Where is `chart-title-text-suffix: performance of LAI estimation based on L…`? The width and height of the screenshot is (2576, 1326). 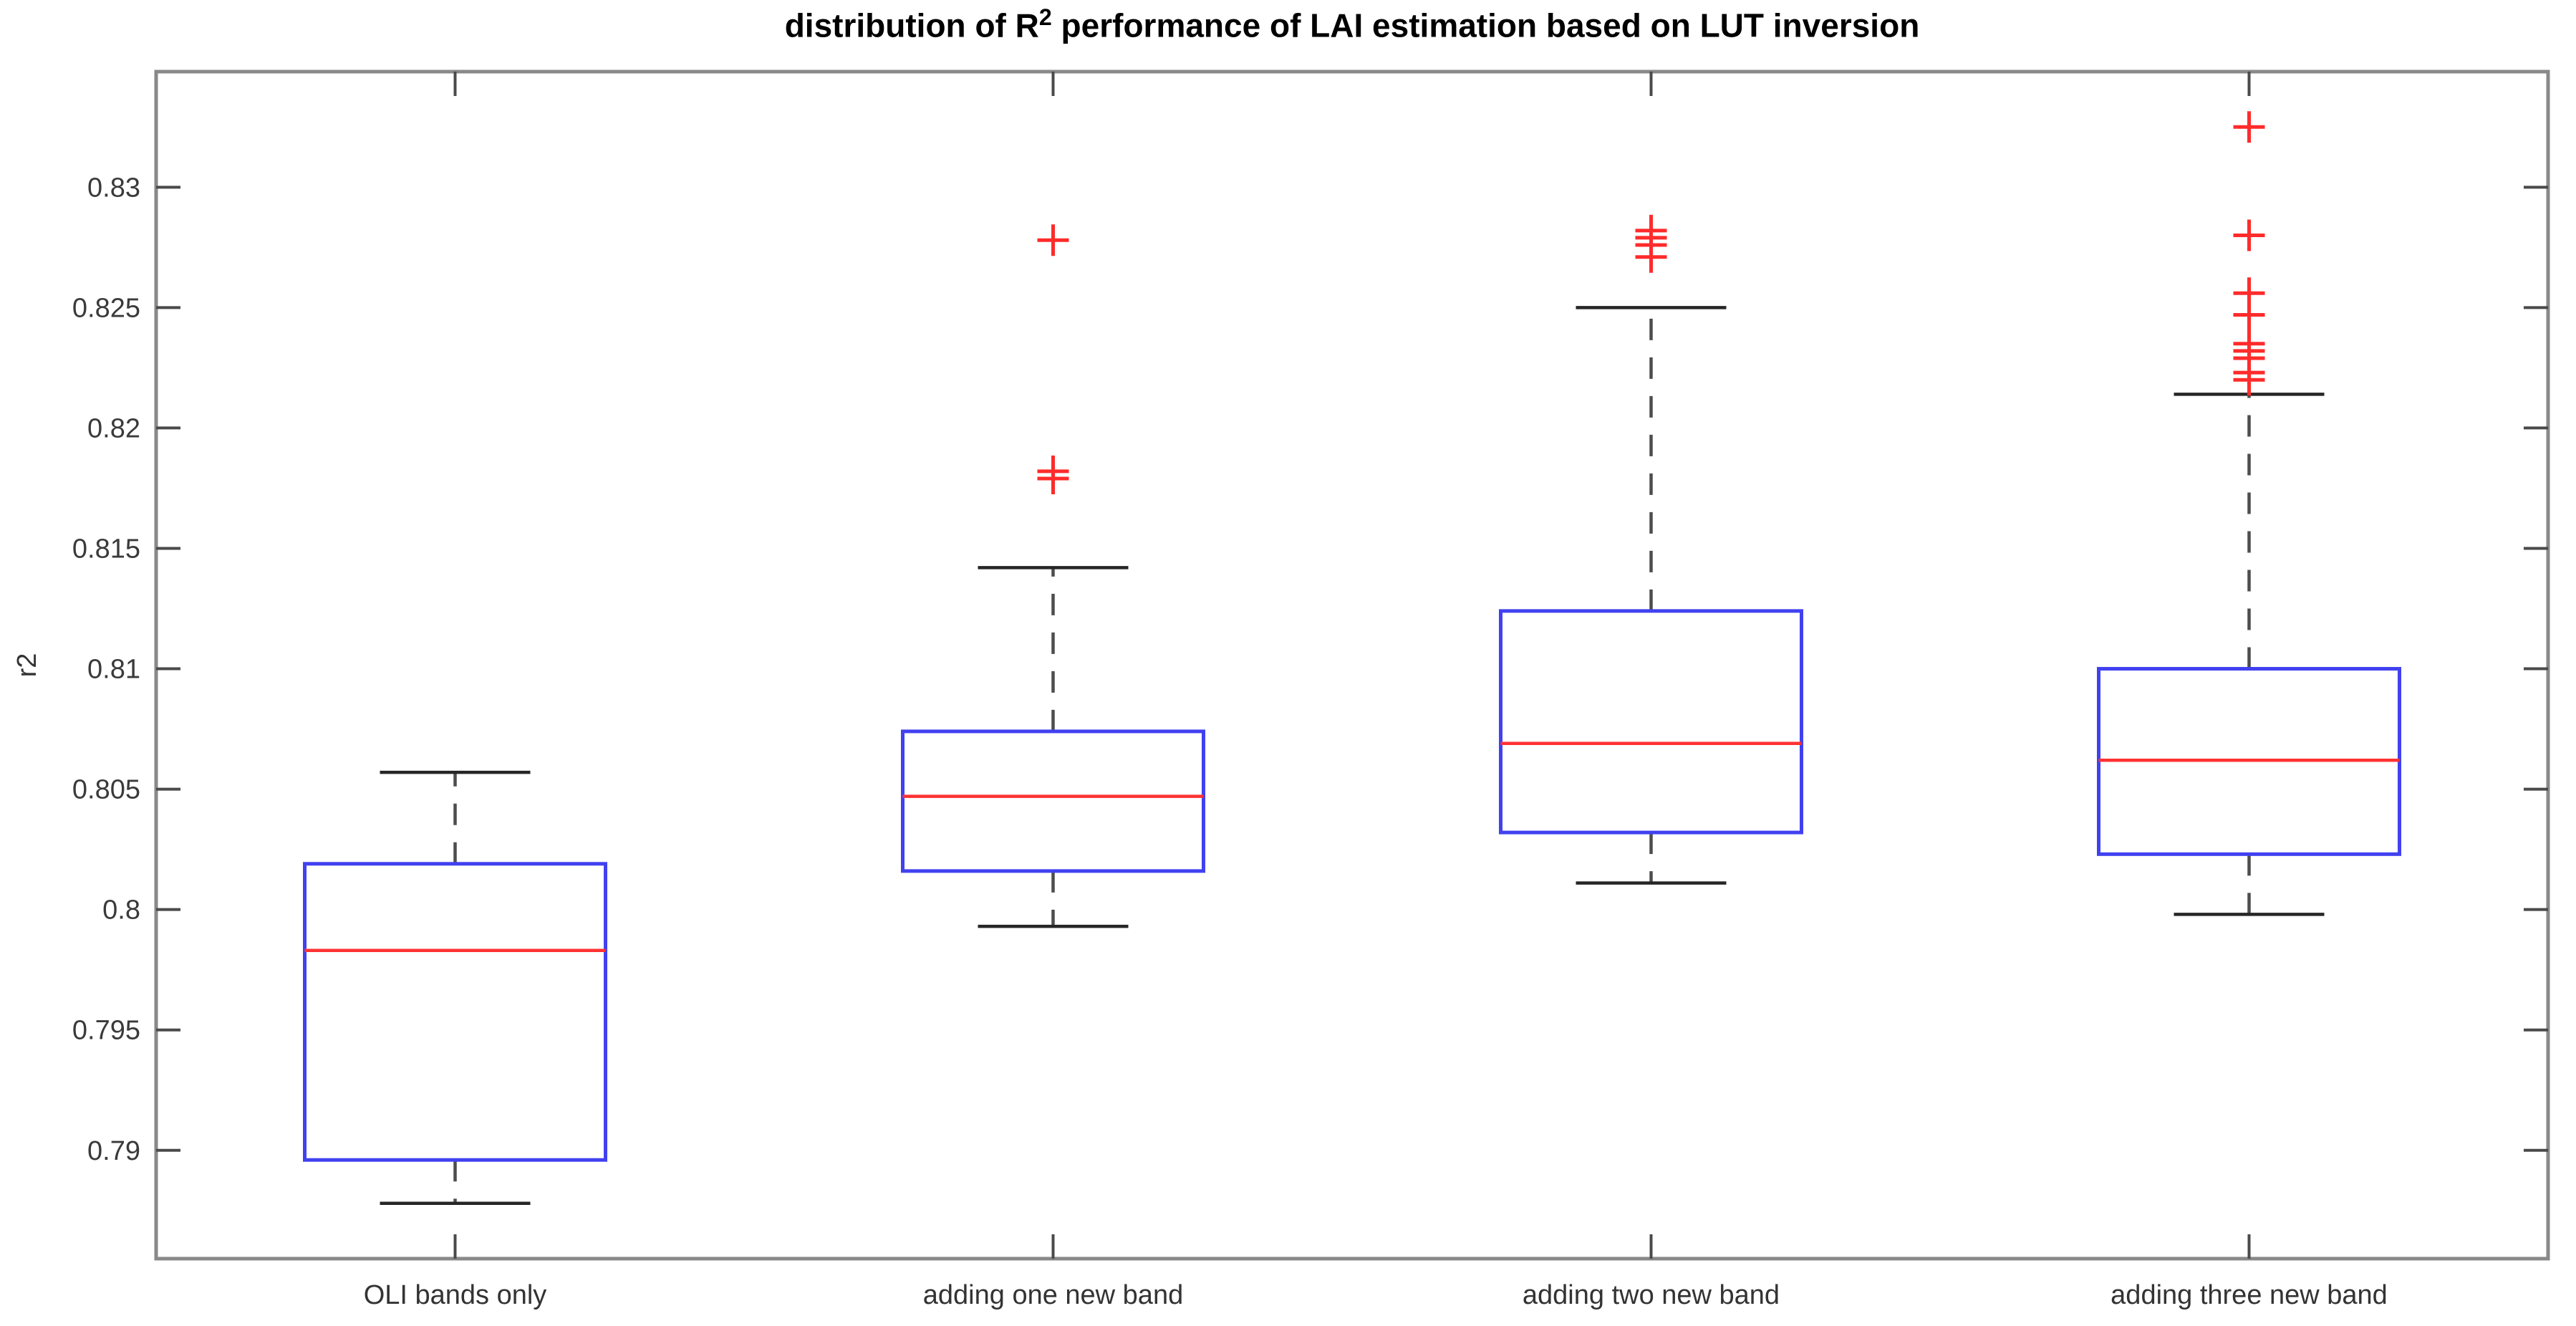 chart-title-text-suffix: performance of LAI estimation based on L… is located at coordinates (1485, 25).